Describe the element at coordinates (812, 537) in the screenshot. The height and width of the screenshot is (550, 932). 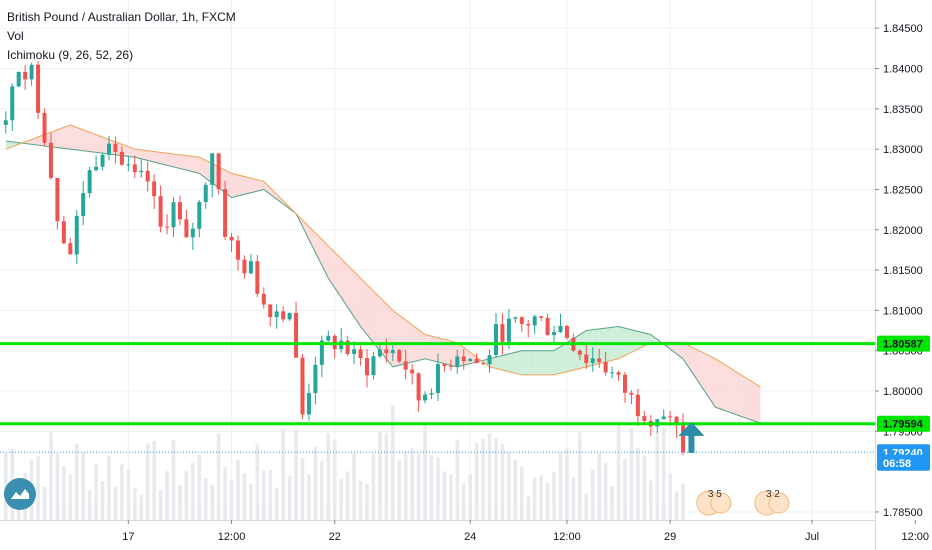
I see `time-tick-label: Jul` at that location.